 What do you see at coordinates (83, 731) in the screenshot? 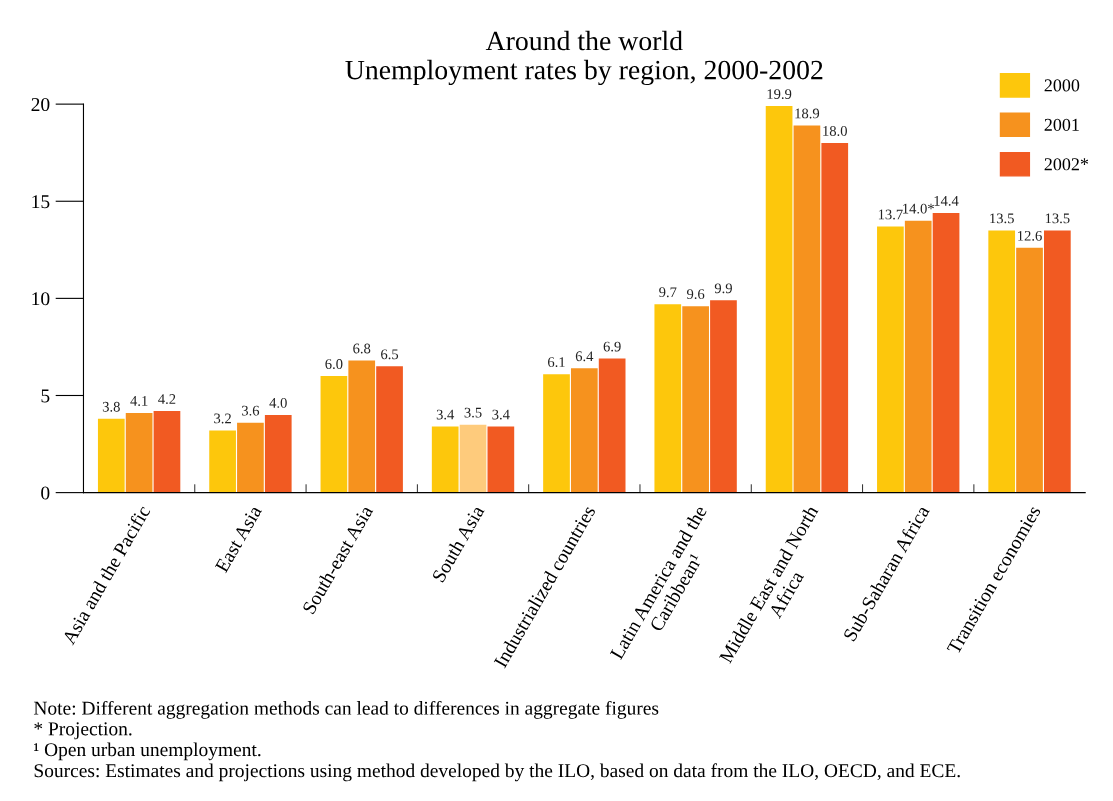
I see `text: * Projection.` at bounding box center [83, 731].